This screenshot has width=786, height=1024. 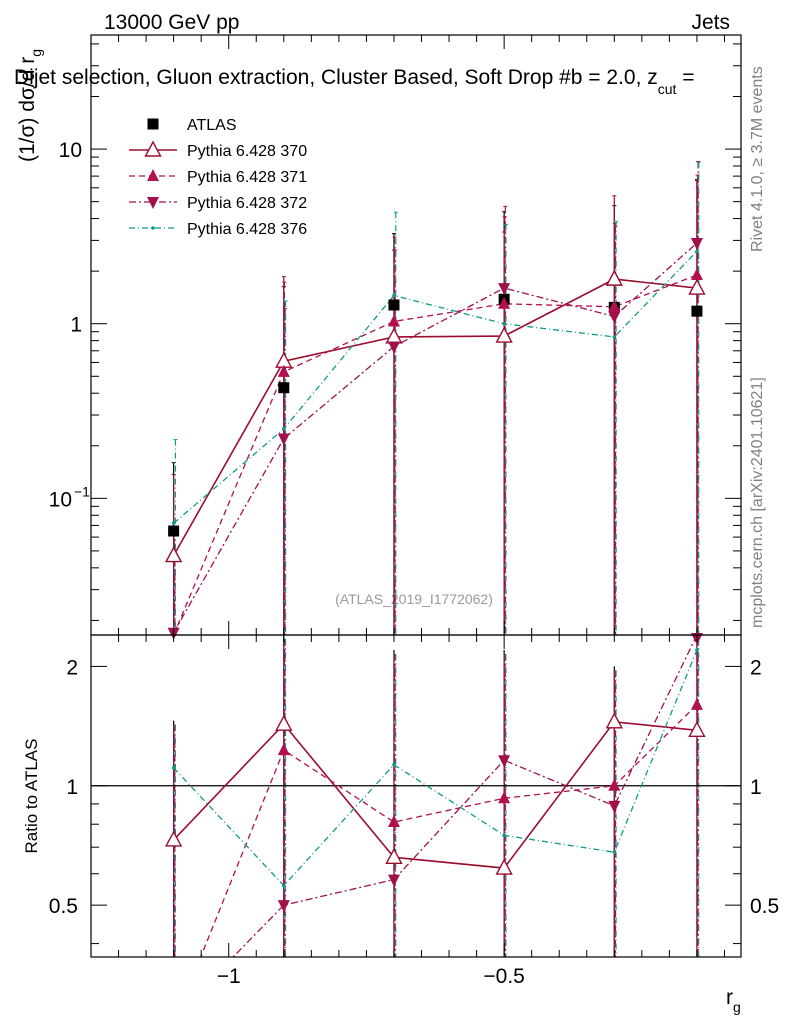 What do you see at coordinates (153, 203) in the screenshot?
I see `legend-marker-p372` at bounding box center [153, 203].